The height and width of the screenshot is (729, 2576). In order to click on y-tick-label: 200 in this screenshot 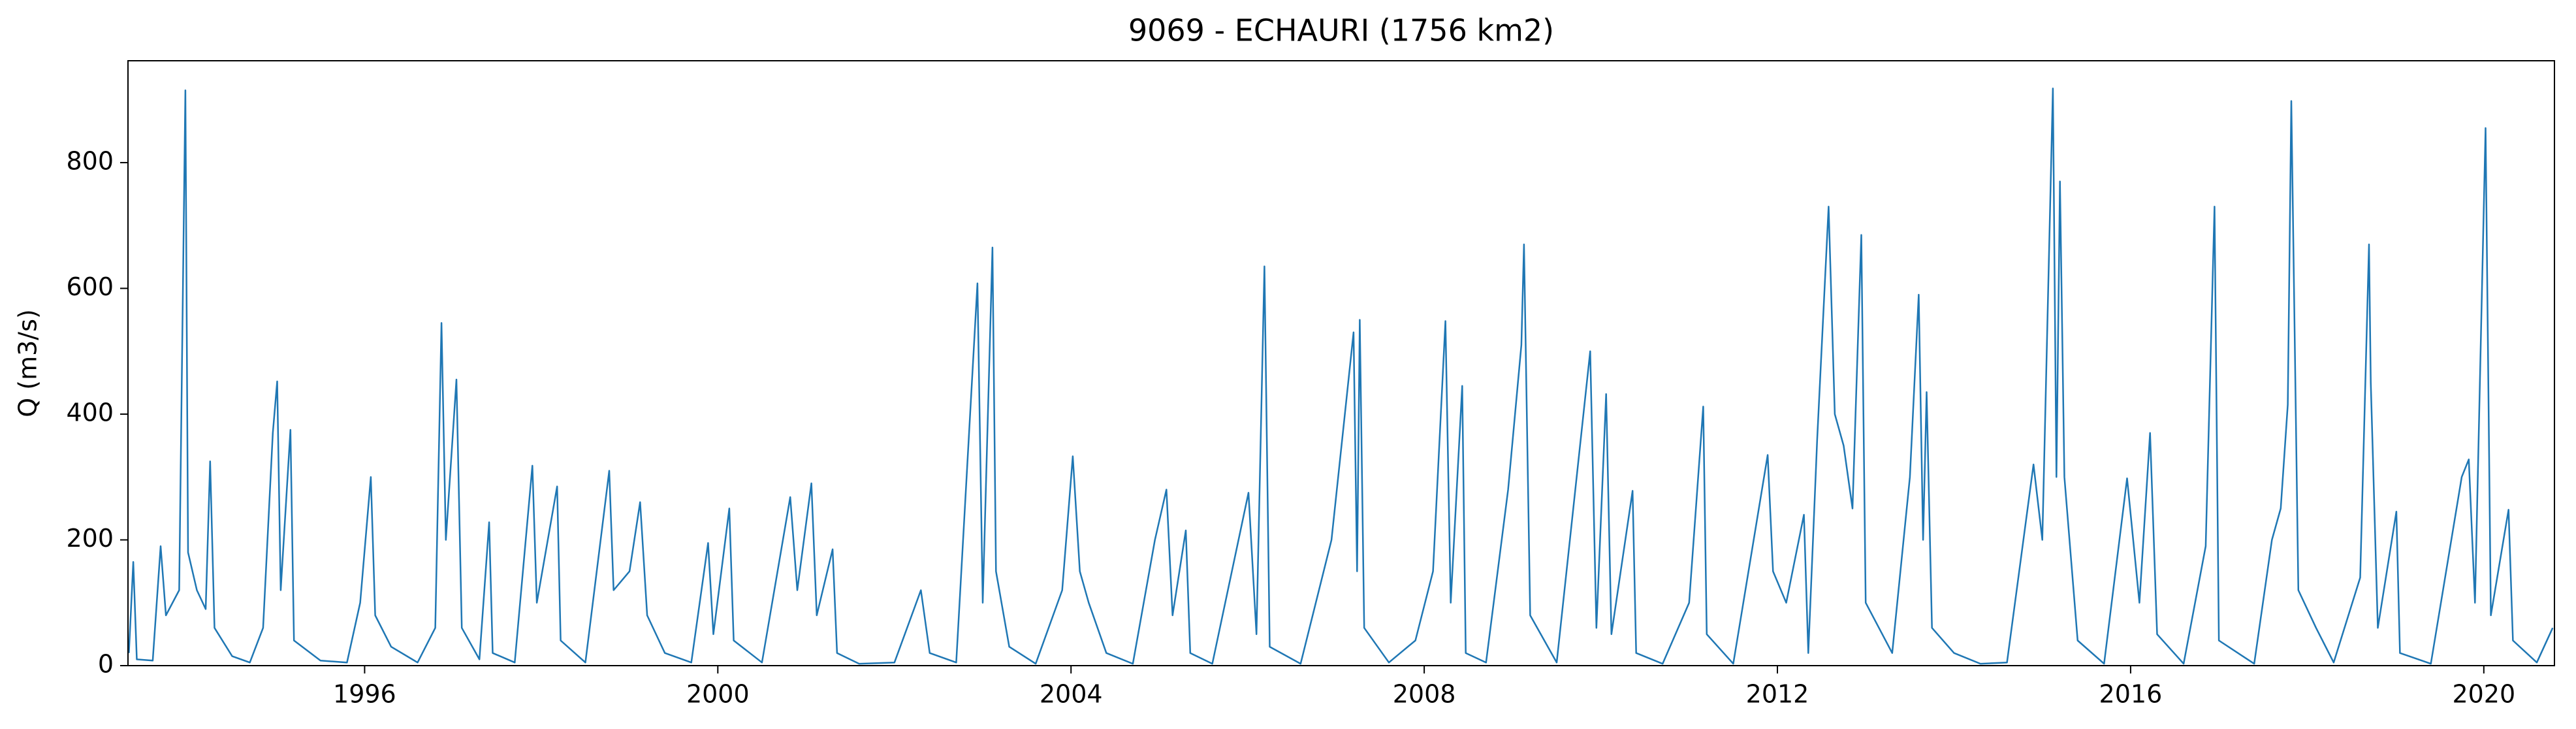, I will do `click(90, 538)`.